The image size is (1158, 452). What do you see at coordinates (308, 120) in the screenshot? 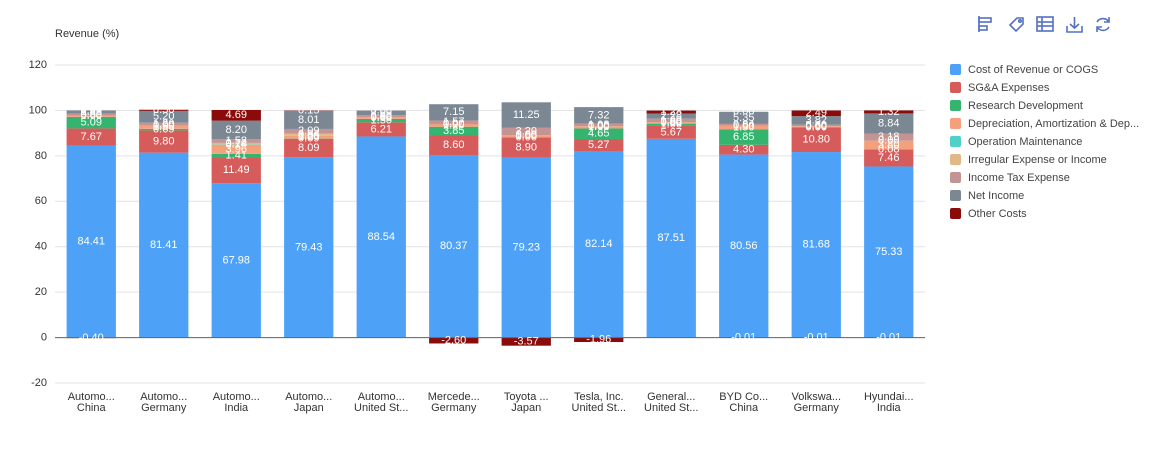
I see `data-label: 8.01` at bounding box center [308, 120].